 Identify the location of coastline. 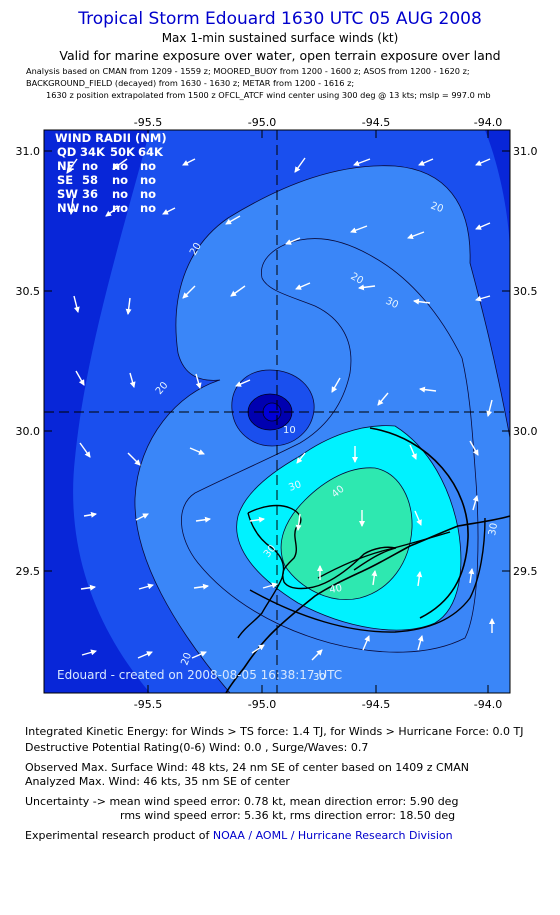
(367, 604).